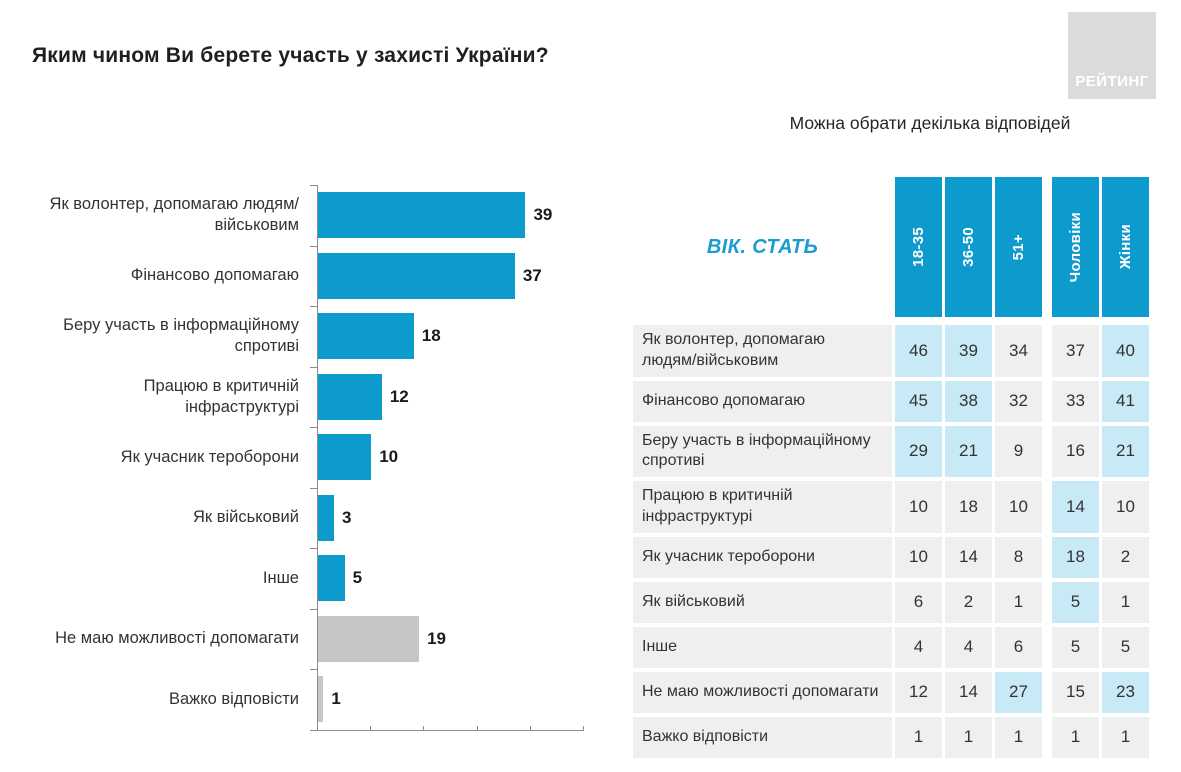 This screenshot has height=772, width=1181. Describe the element at coordinates (1018, 557) in the screenshot. I see `table-cell: 8` at that location.